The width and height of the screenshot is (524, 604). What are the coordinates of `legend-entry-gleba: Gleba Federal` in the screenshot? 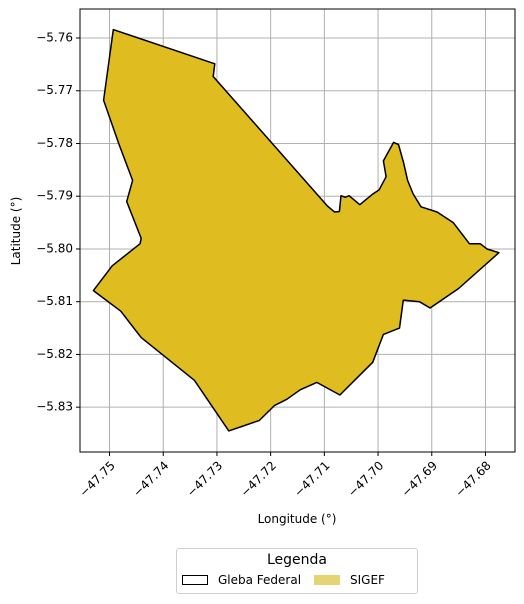 It's located at (241, 580).